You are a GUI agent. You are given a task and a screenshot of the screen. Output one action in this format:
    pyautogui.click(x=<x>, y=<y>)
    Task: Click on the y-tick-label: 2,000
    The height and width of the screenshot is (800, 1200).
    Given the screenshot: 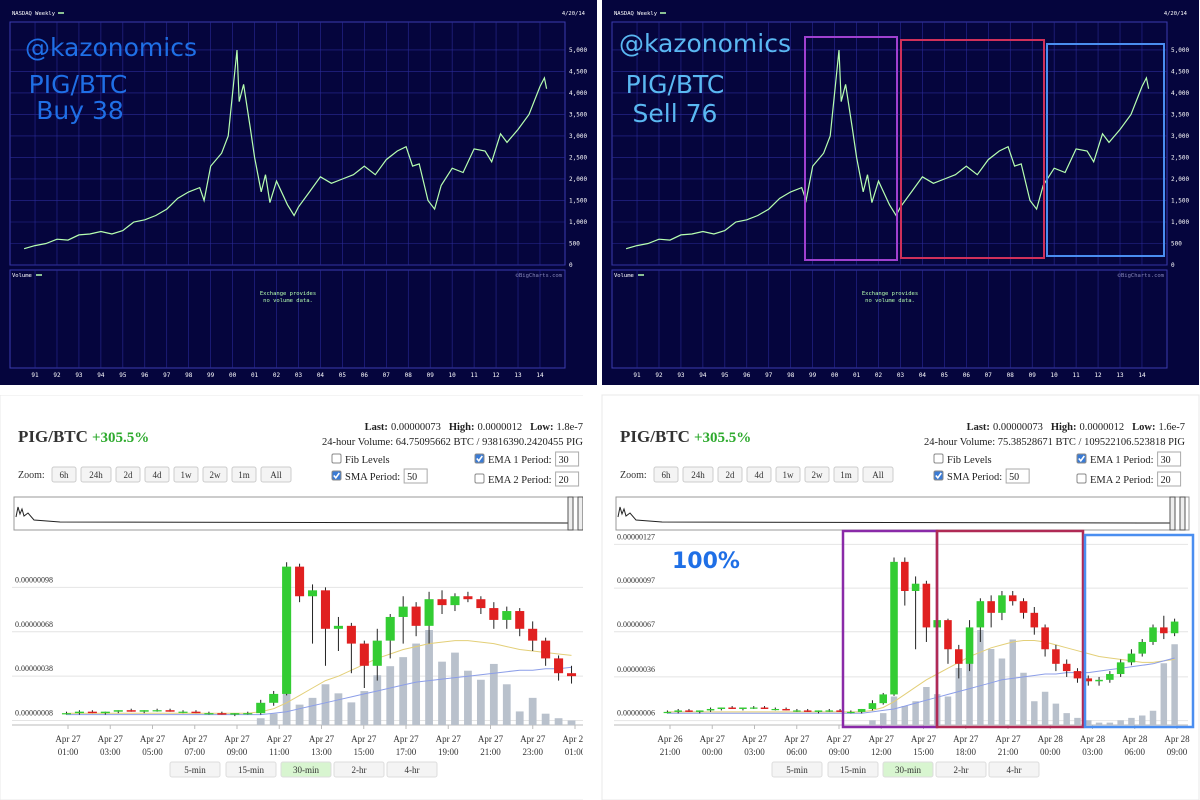 What is the action you would take?
    pyautogui.click(x=1180, y=179)
    